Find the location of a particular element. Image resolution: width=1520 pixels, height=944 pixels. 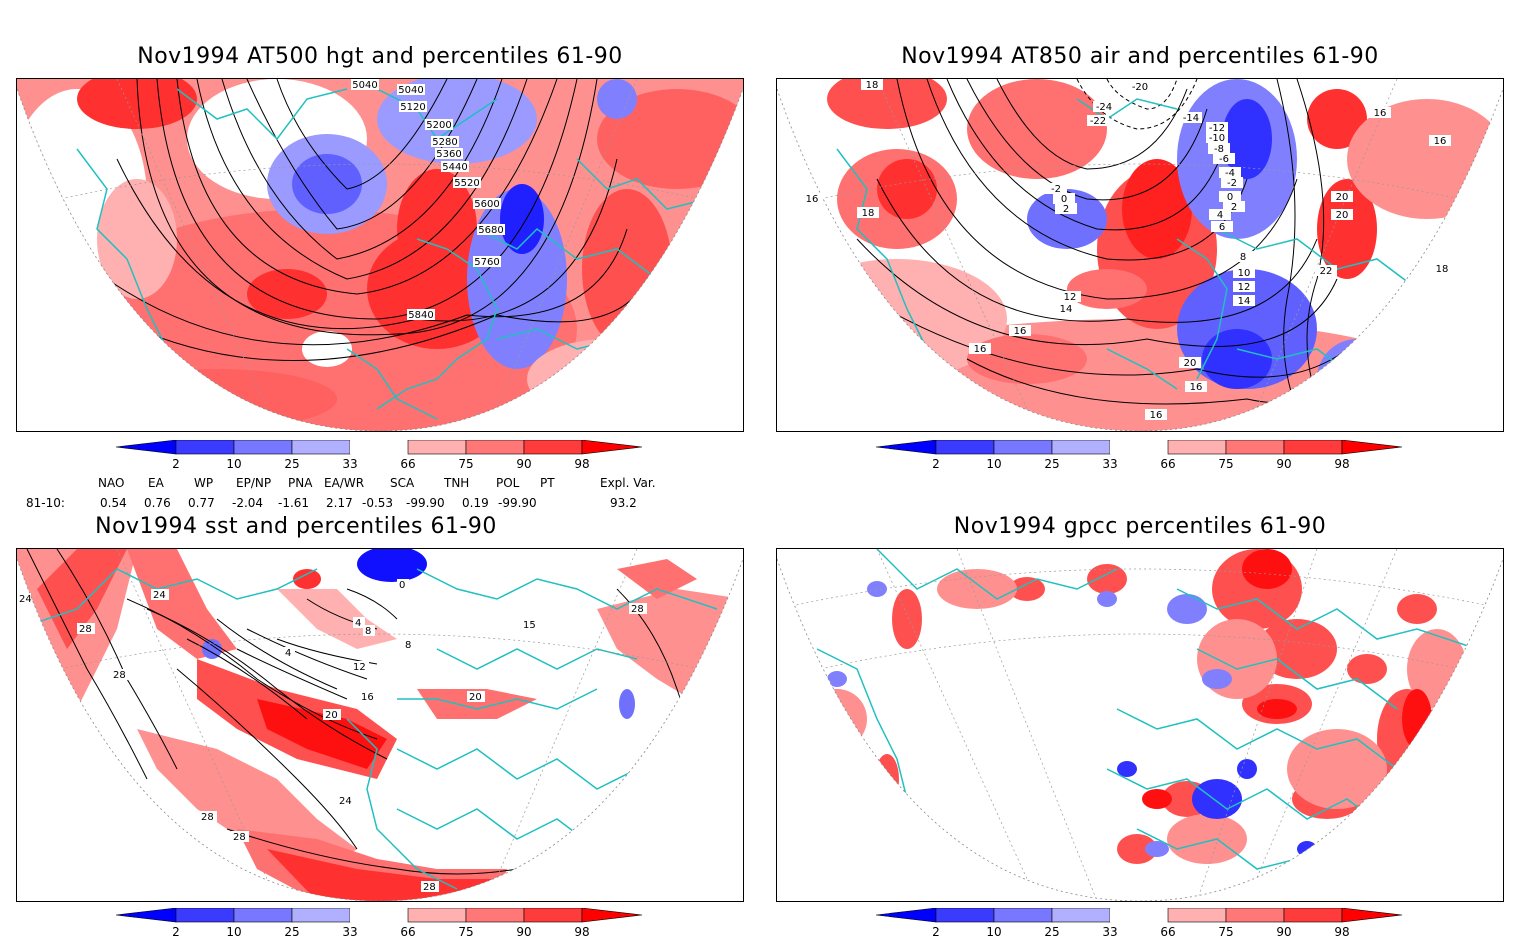

tc-row-label: 81-10: is located at coordinates (45, 503).